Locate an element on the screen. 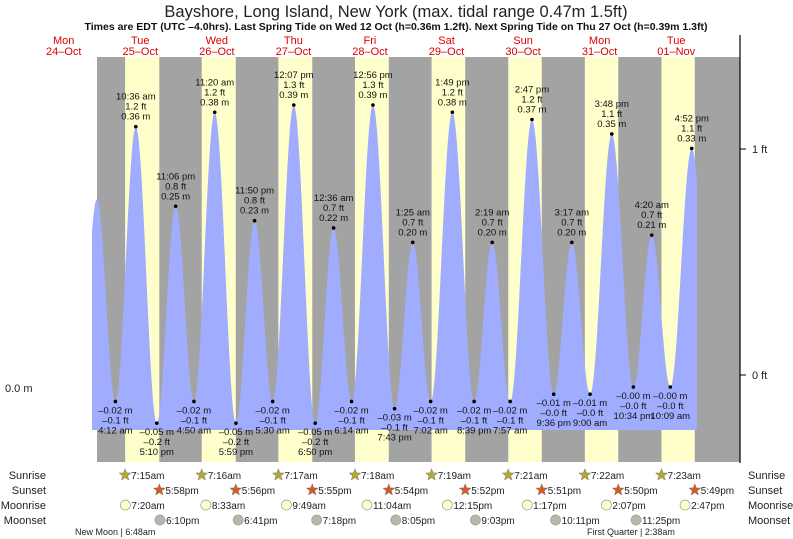  tide-label: 0.8 ft is located at coordinates (254, 201).